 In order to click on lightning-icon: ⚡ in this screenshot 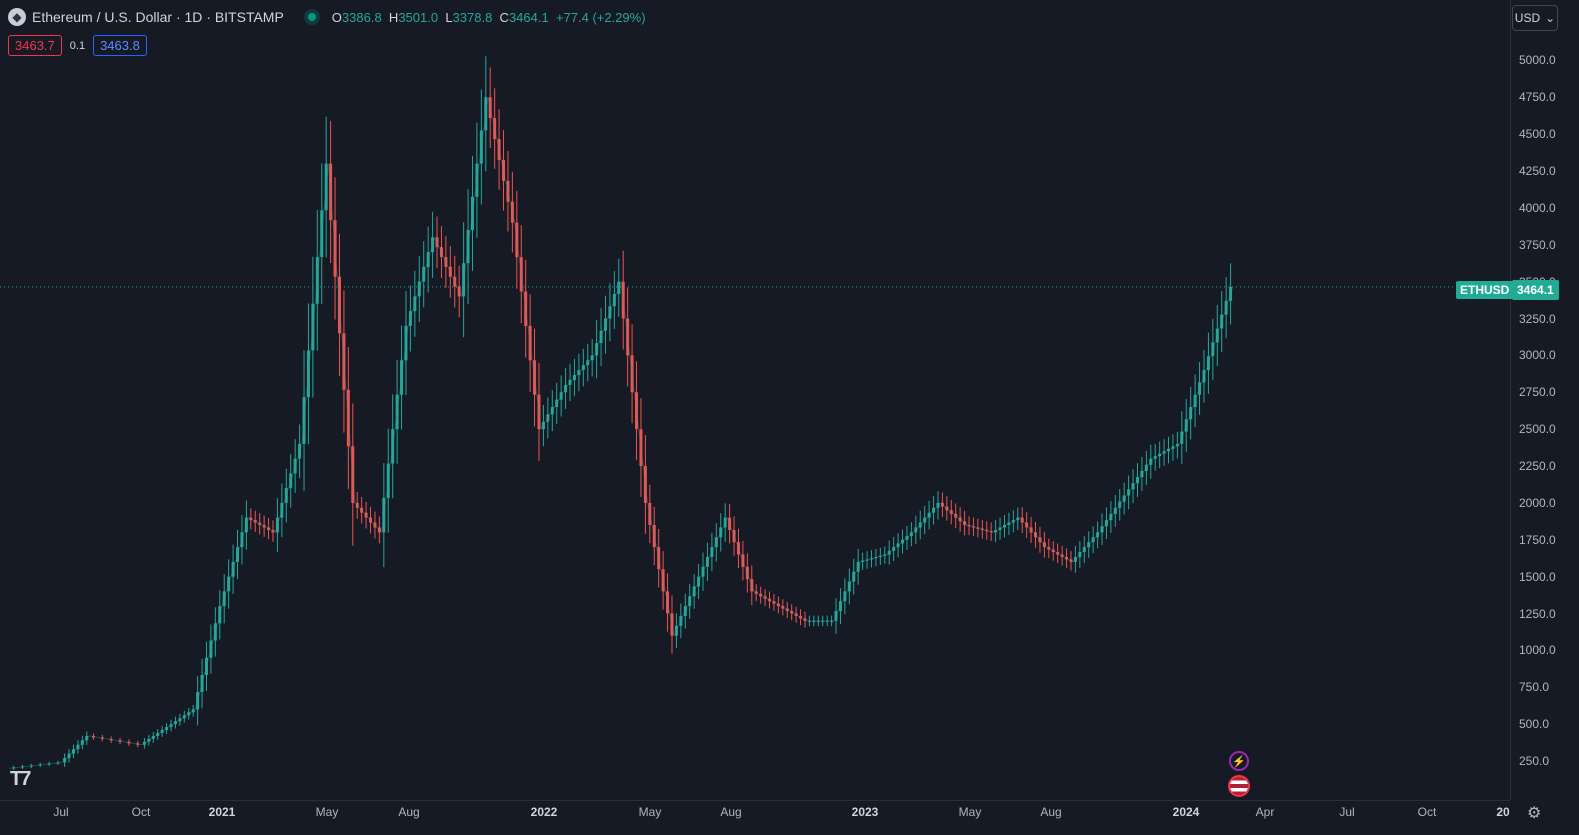, I will do `click(1239, 761)`.